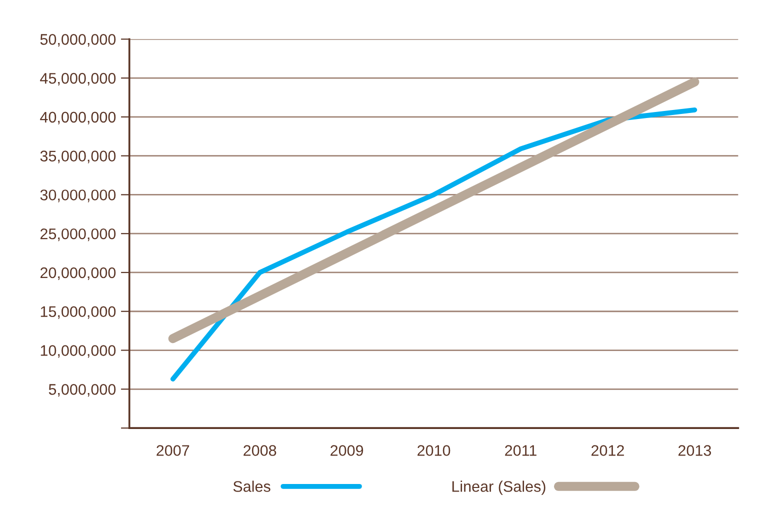 The width and height of the screenshot is (761, 522). Describe the element at coordinates (78, 235) in the screenshot. I see `y-tick-label: 25,000,000` at that location.